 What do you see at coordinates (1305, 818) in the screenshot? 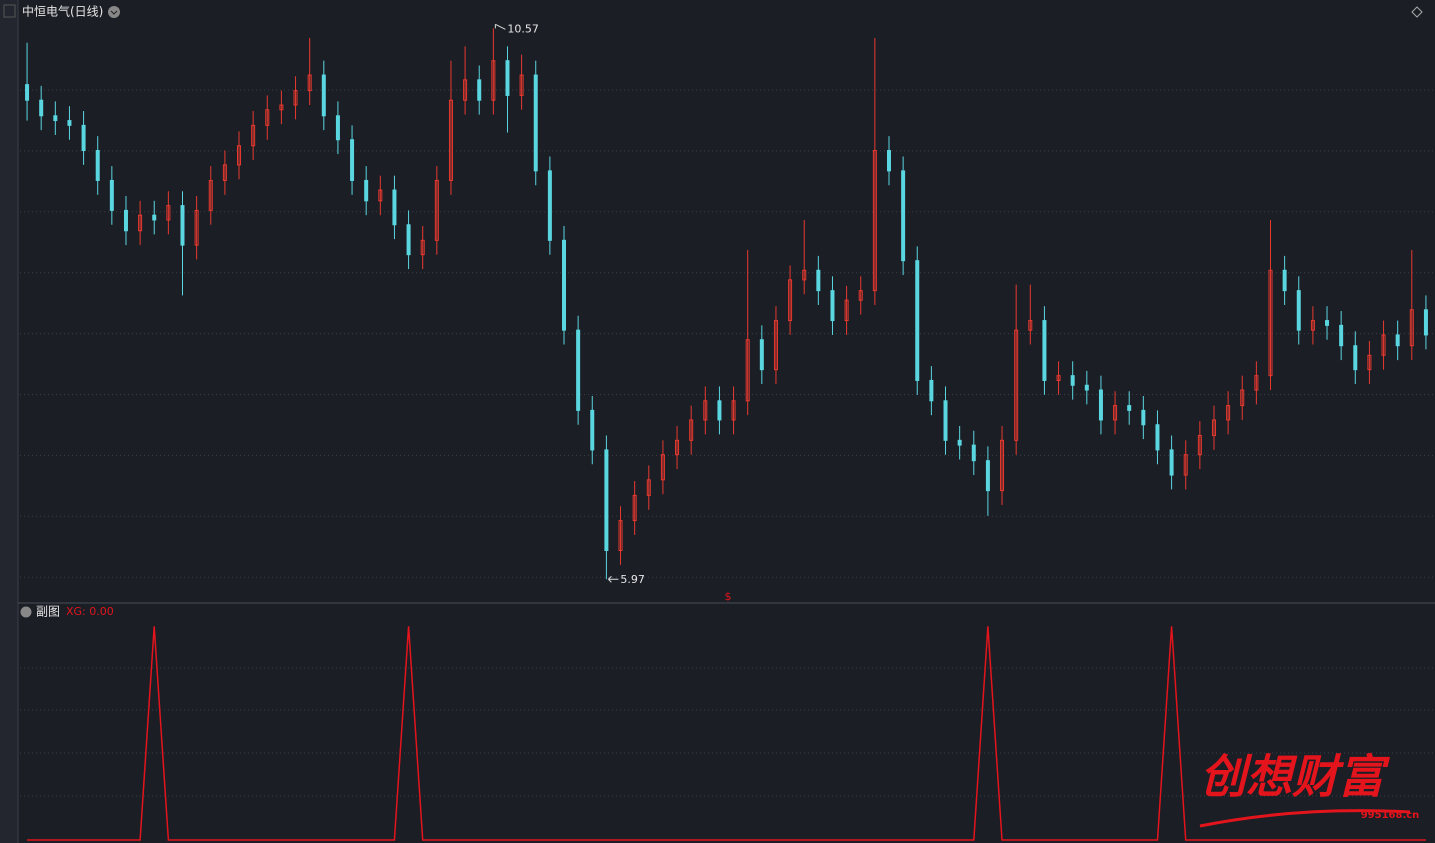
I see `watermark-swoosh` at bounding box center [1305, 818].